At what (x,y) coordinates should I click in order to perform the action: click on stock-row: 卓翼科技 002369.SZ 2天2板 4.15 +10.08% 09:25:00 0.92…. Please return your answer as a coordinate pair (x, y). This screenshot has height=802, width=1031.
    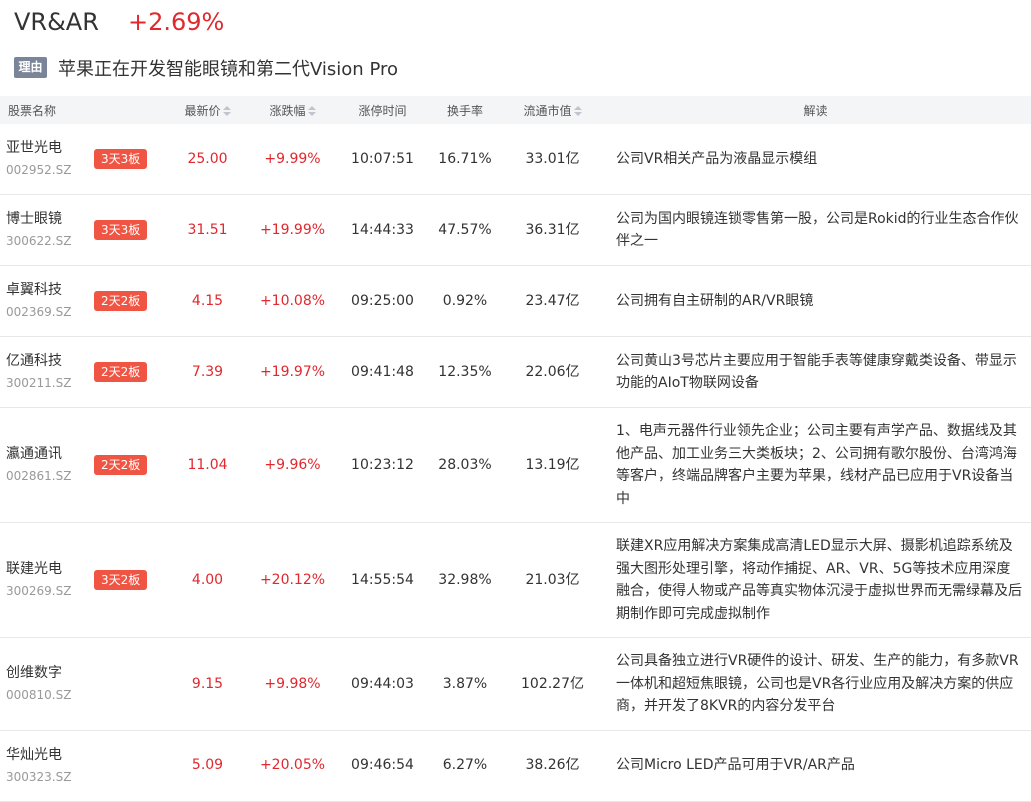
    Looking at the image, I should click on (515, 301).